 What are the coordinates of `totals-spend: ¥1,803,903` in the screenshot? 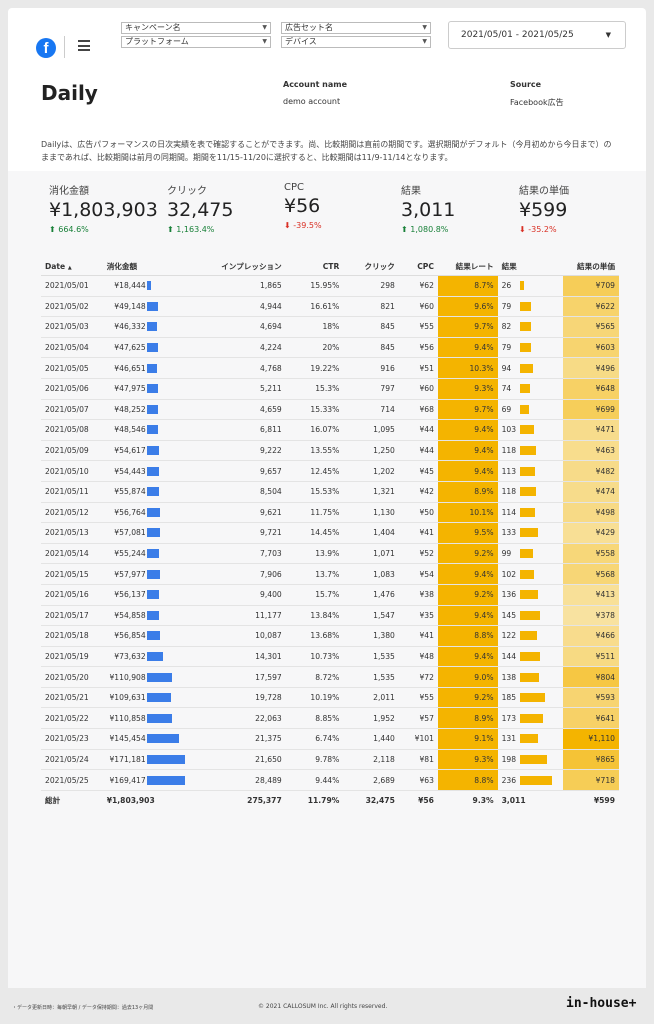 It's located at (130, 801).